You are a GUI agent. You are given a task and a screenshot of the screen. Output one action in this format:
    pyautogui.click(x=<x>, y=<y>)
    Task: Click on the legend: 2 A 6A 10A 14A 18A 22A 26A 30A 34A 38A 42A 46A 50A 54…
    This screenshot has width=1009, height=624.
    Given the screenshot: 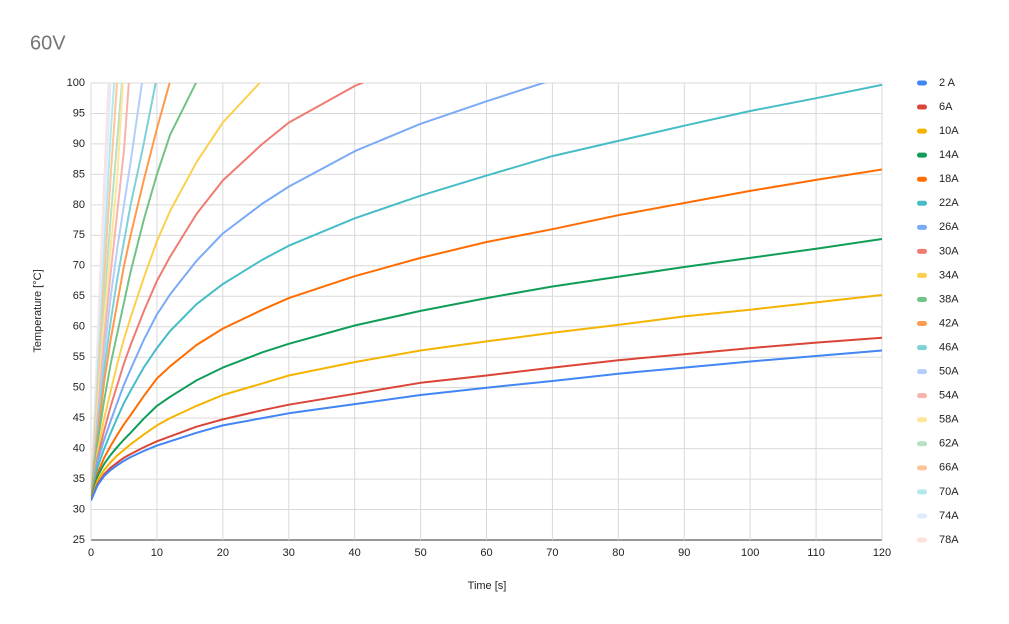 What is the action you would take?
    pyautogui.click(x=938, y=311)
    